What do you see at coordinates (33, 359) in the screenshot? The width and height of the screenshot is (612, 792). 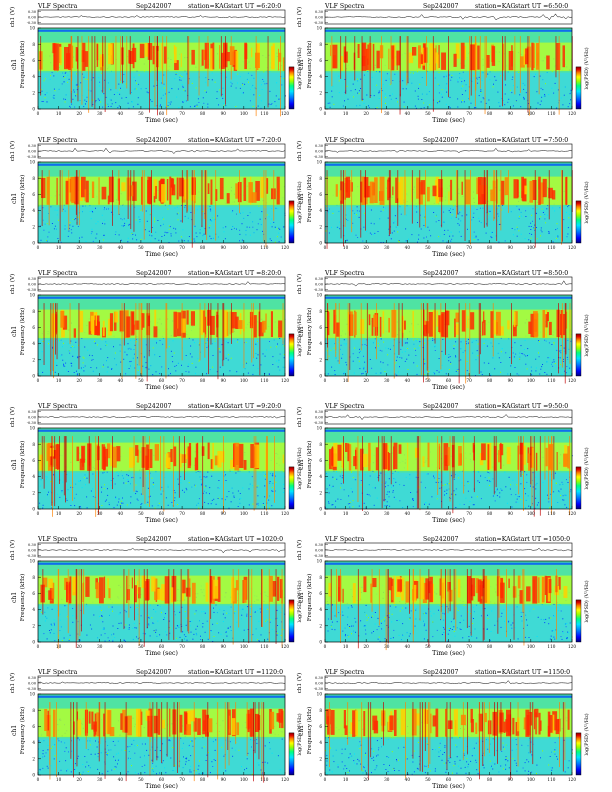 I see `freq-tick-label: 2` at bounding box center [33, 359].